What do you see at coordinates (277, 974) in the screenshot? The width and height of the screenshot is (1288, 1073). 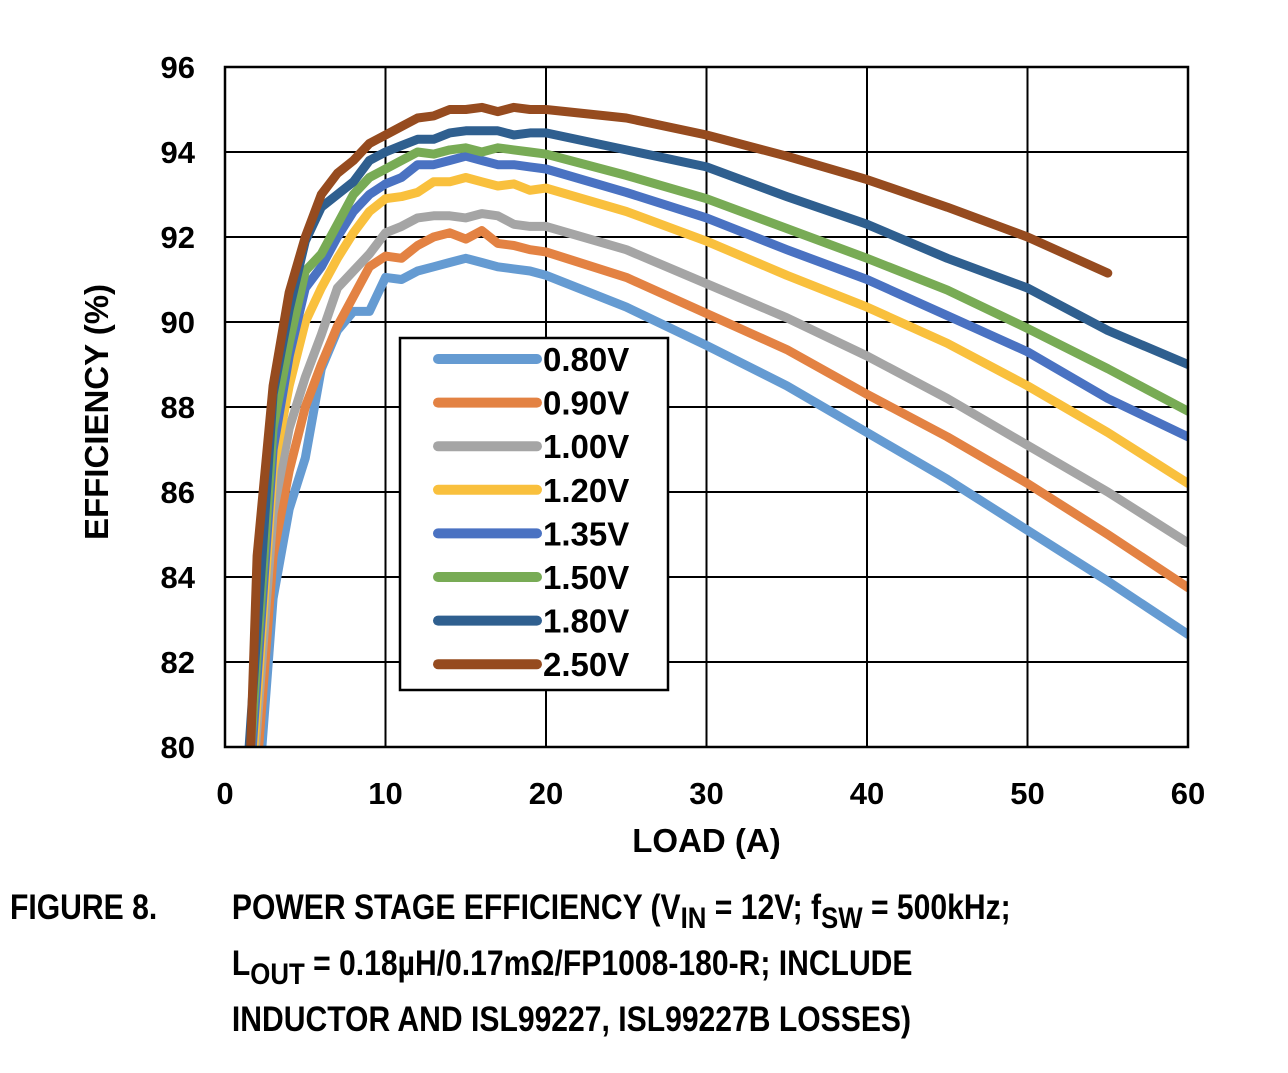 I see `caption-subscript: OUT` at bounding box center [277, 974].